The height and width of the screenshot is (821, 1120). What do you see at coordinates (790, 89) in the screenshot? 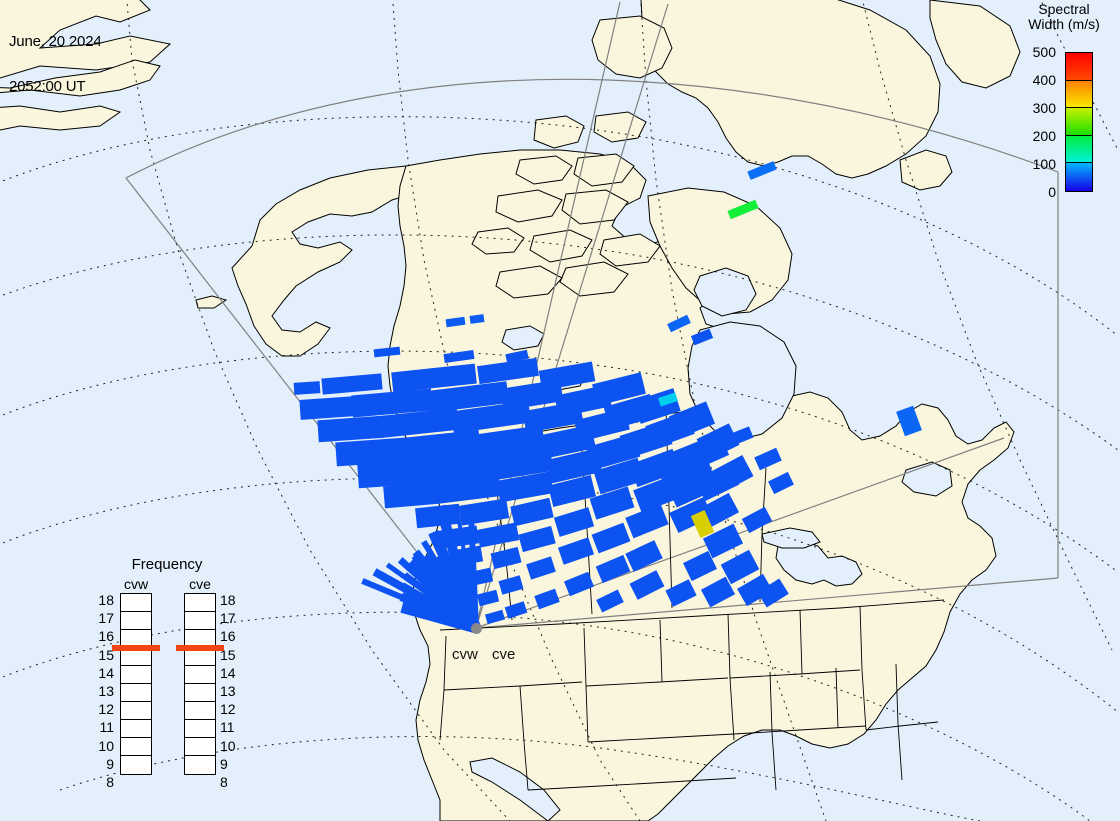
I see `land-greenland` at bounding box center [790, 89].